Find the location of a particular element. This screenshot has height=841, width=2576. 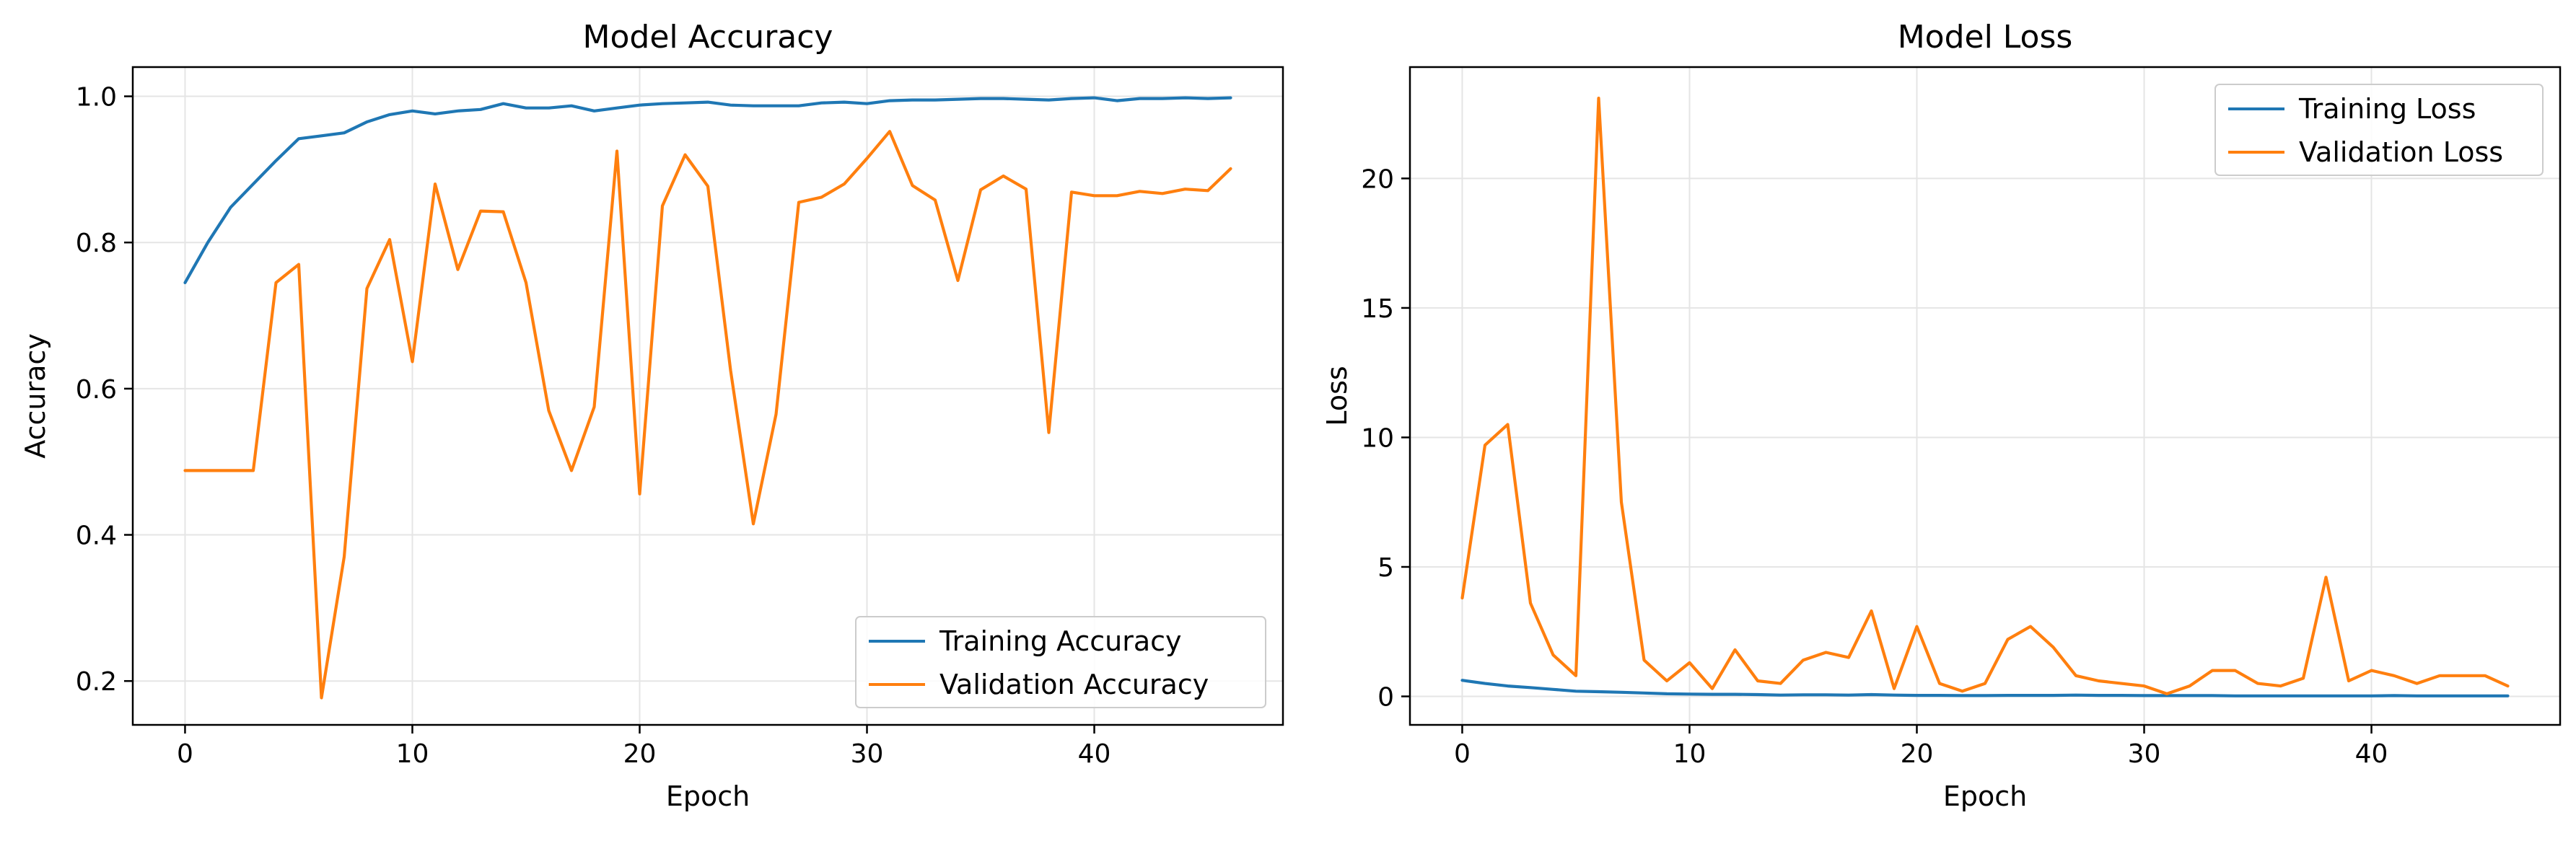

accuracy-y-tick-label: 0.4 is located at coordinates (97, 536).